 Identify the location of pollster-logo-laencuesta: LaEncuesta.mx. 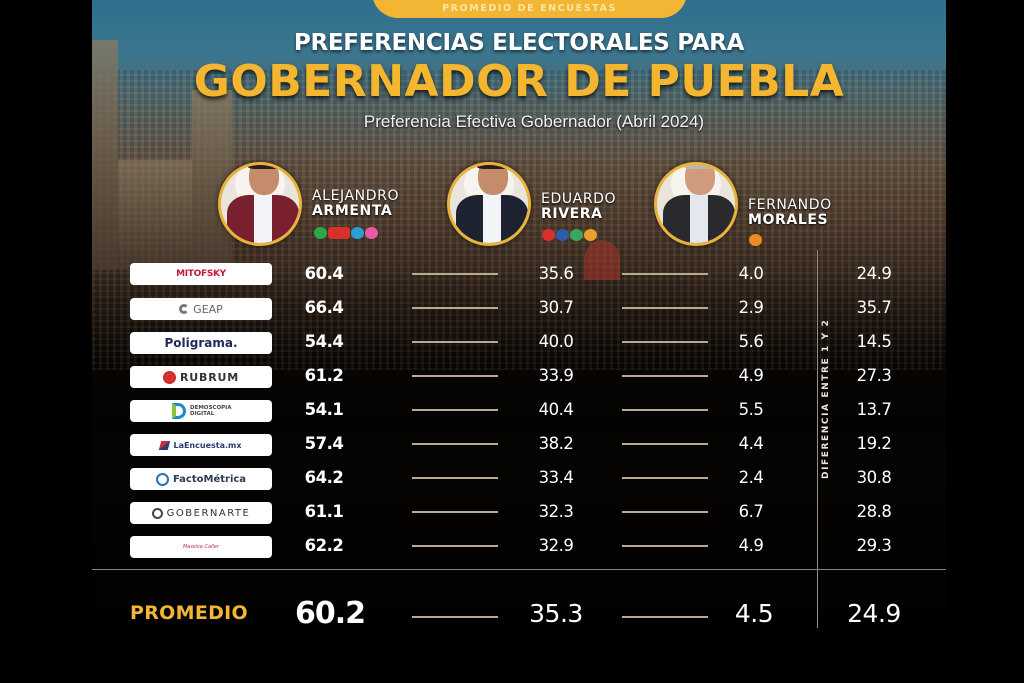
(201, 445).